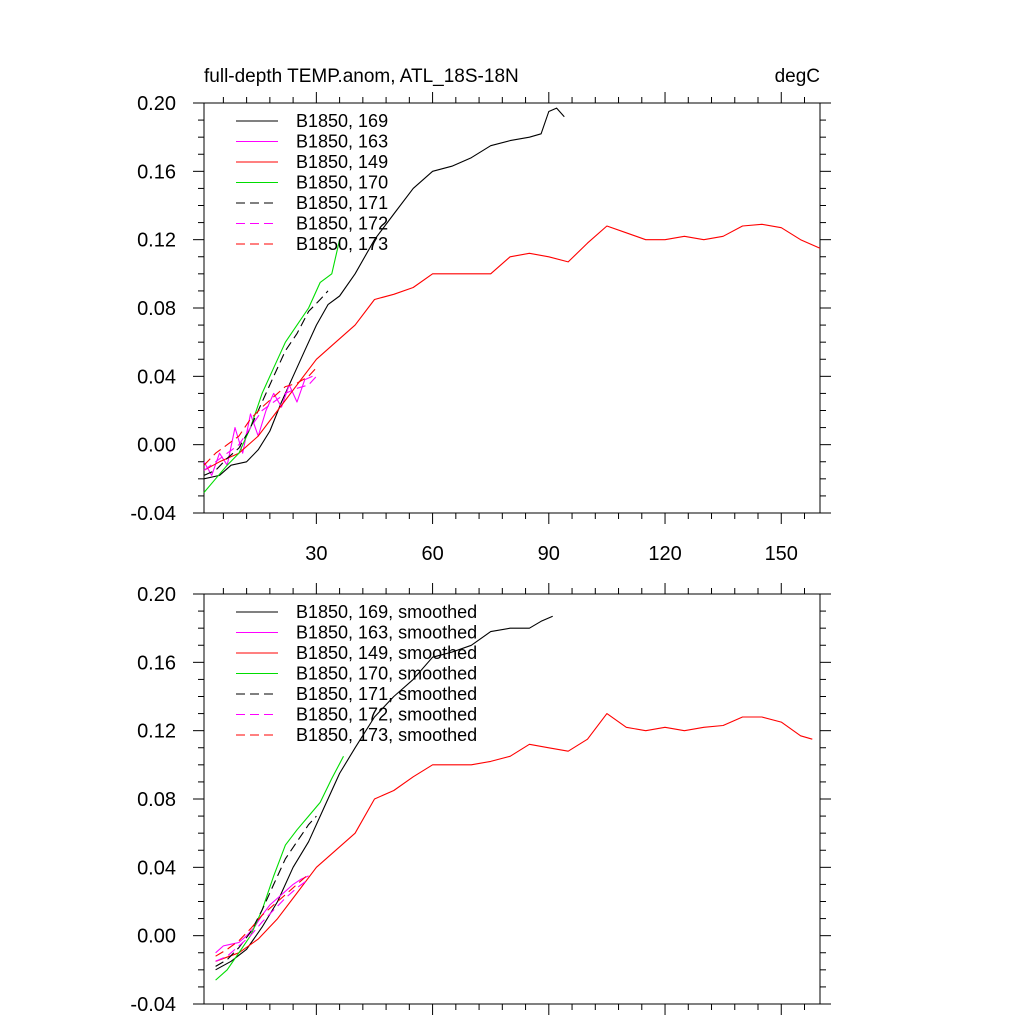 This screenshot has width=1024, height=1029. Describe the element at coordinates (549, 554) in the screenshot. I see `x-tick-label: 90` at that location.